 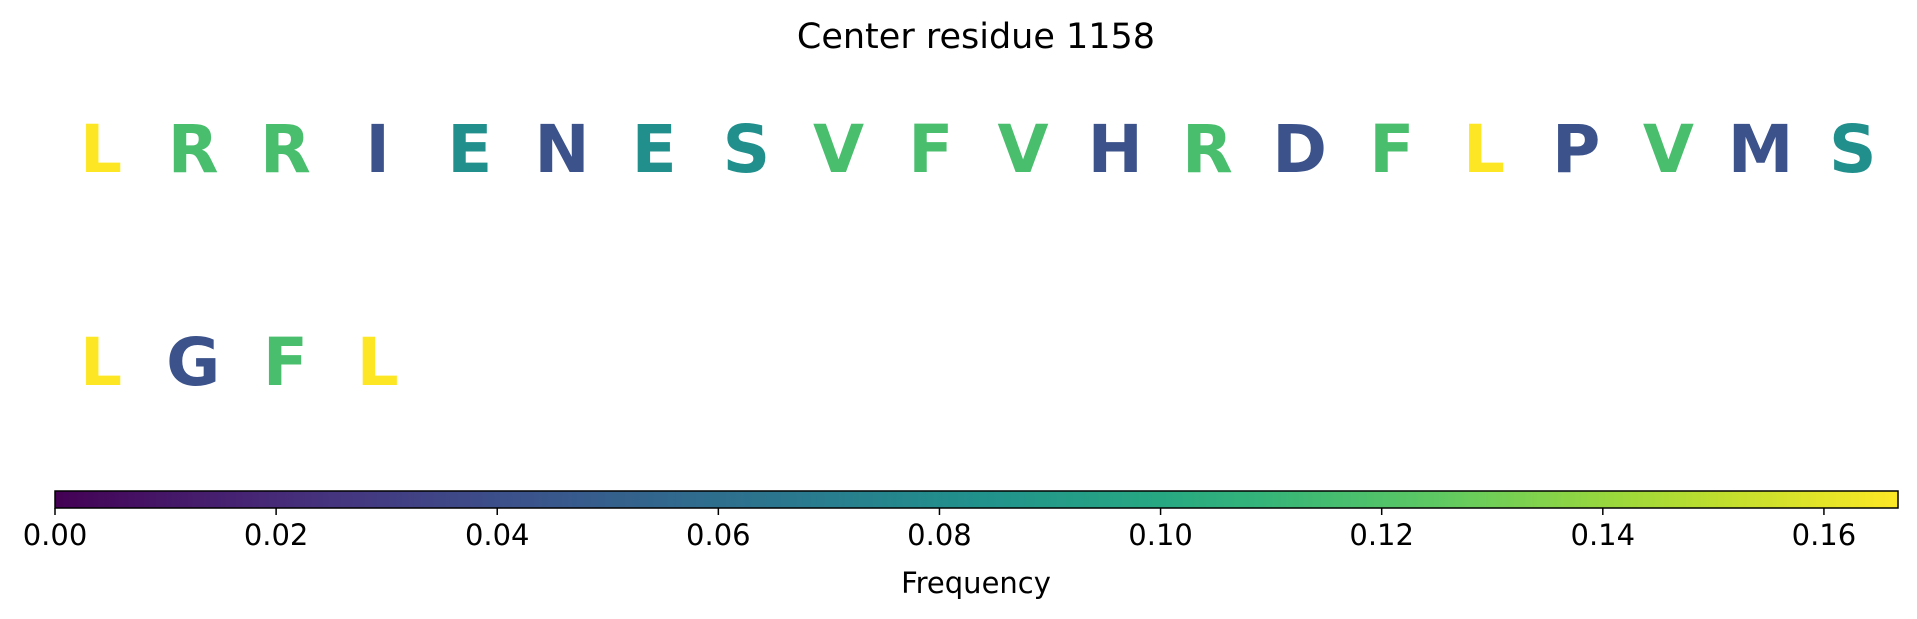 What do you see at coordinates (1299, 149) in the screenshot?
I see `residue-letter: D` at bounding box center [1299, 149].